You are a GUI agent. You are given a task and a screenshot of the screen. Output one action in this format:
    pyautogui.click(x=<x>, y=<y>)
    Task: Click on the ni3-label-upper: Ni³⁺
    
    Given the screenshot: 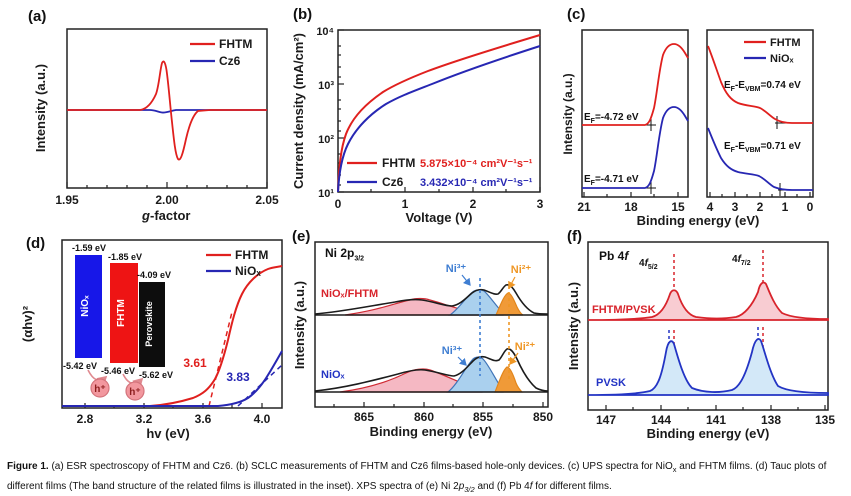 What is the action you would take?
    pyautogui.click(x=456, y=269)
    